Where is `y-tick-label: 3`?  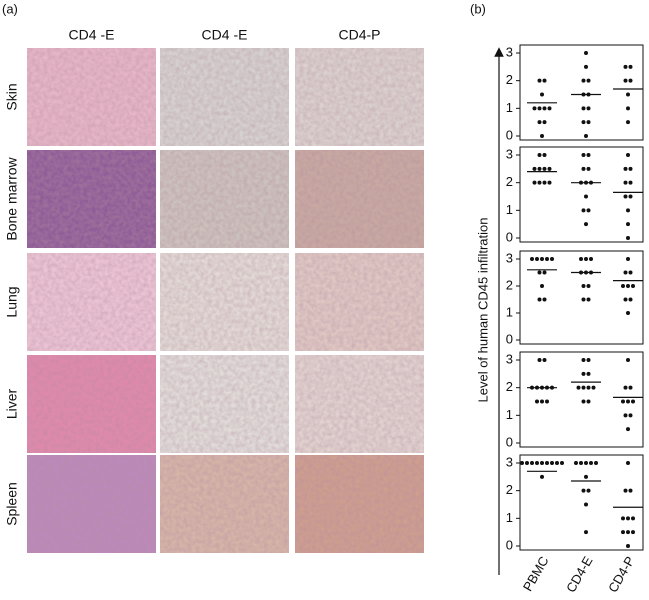 y-tick-label: 3 is located at coordinates (509, 461).